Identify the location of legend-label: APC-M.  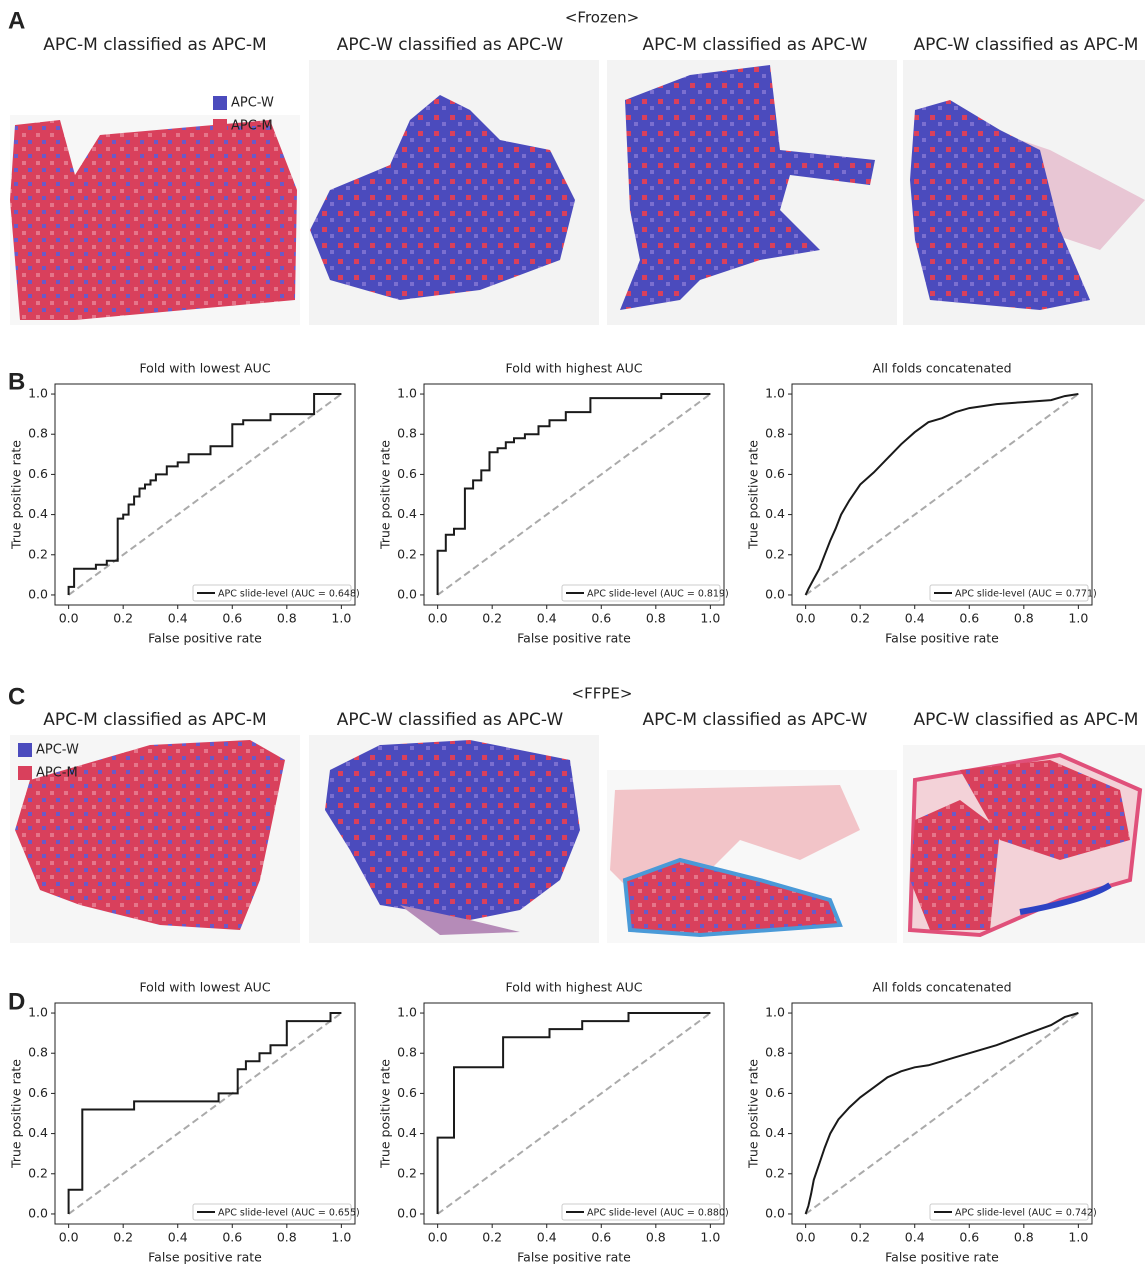
(252, 126).